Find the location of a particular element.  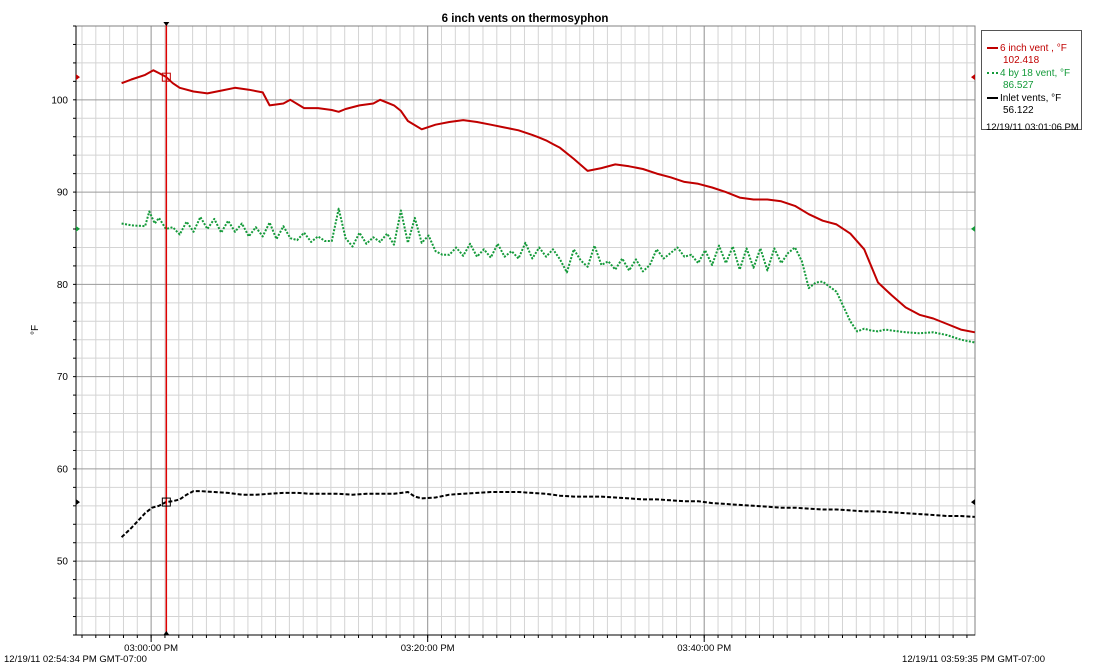

legend-value-inlet-vents: 56.122 is located at coordinates (1018, 110).